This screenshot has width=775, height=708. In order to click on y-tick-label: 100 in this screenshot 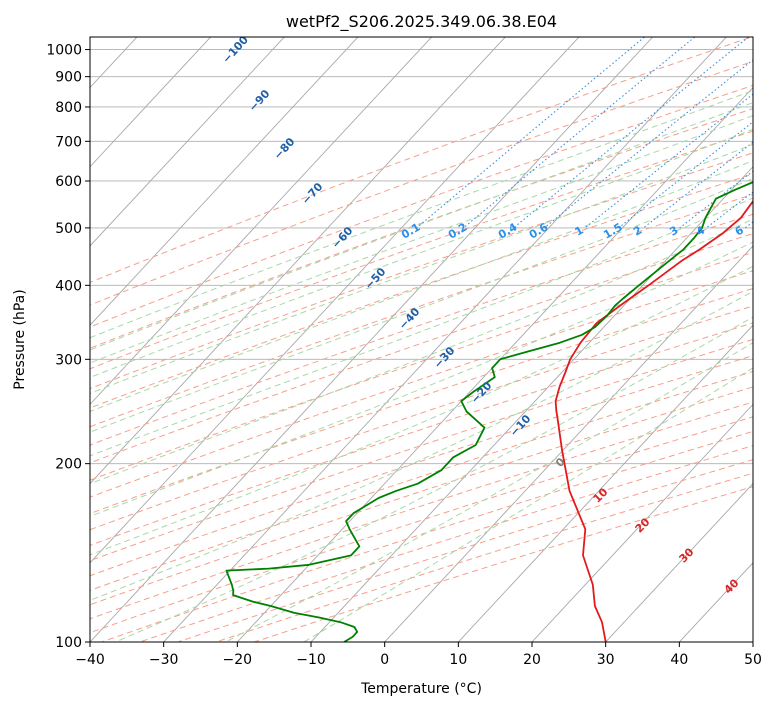, I will do `click(68, 643)`.